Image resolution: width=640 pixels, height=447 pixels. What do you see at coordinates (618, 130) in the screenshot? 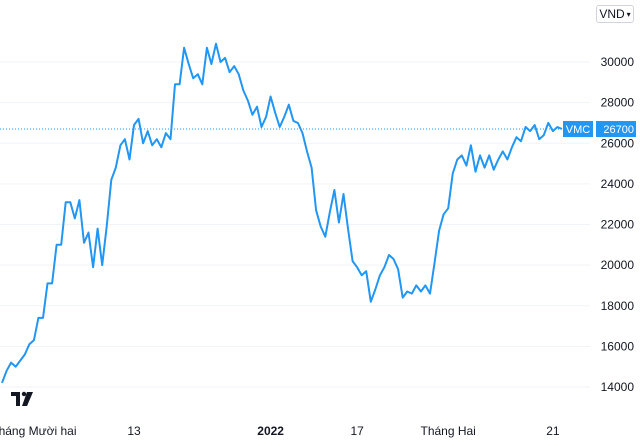
I see `current-value-label: 26700` at bounding box center [618, 130].